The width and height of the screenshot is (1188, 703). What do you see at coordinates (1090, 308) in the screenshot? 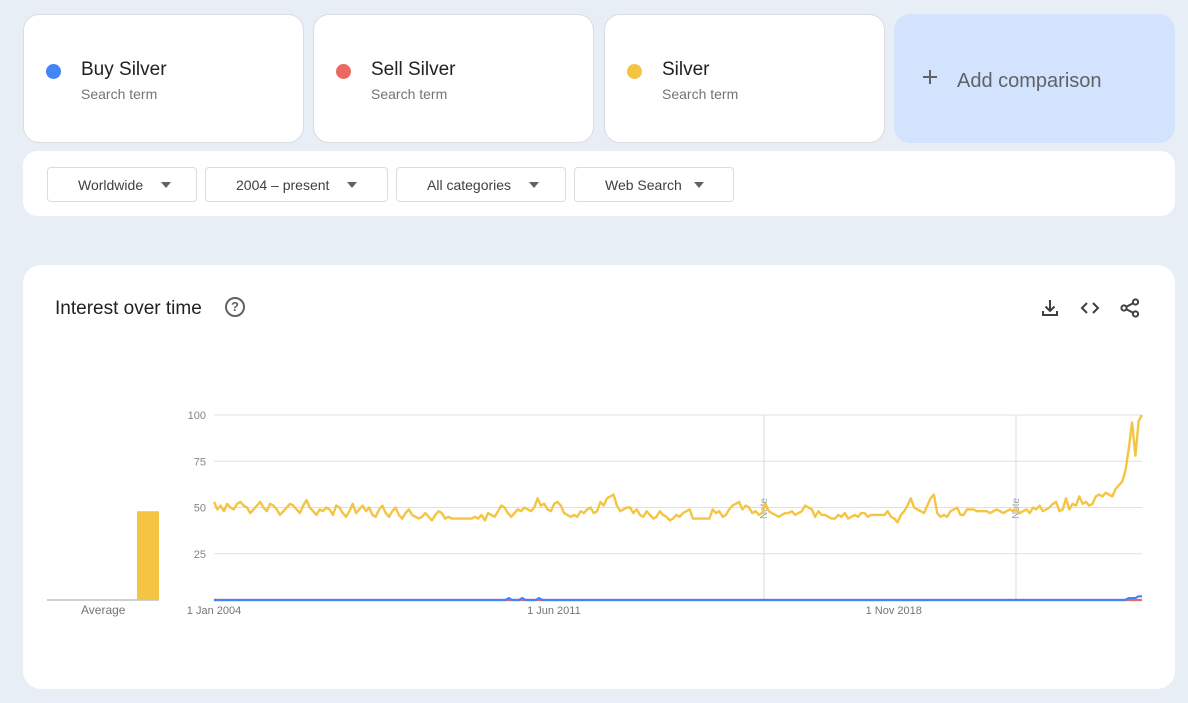
I see `code-icon` at bounding box center [1090, 308].